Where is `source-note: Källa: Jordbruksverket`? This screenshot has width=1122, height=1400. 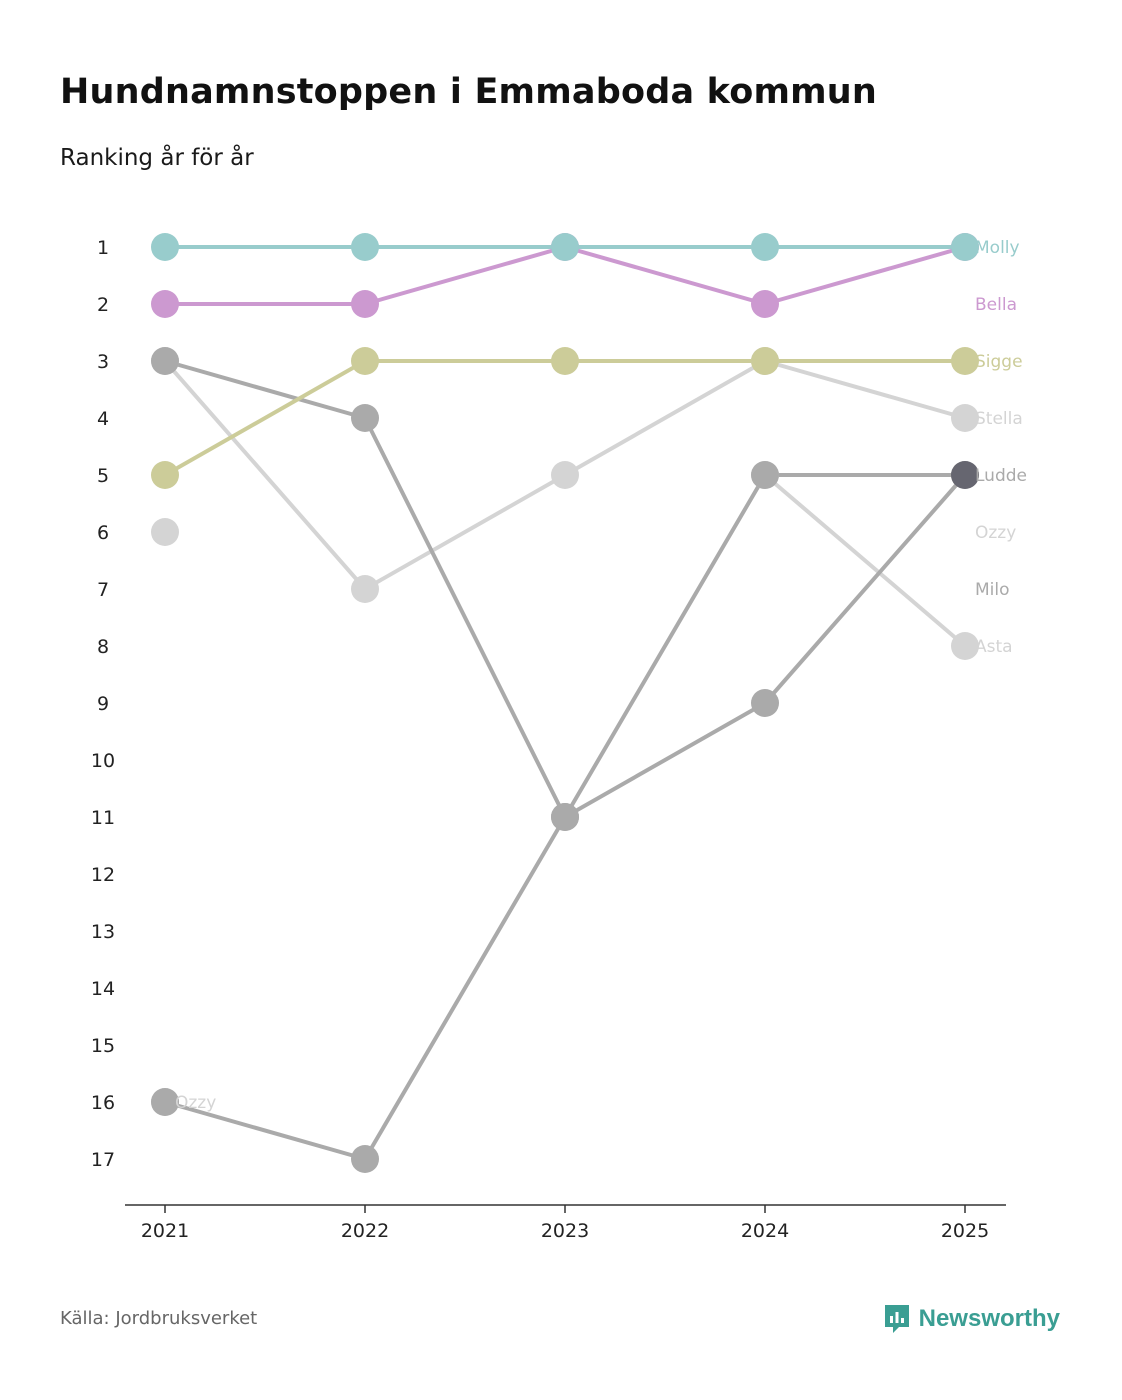 source-note: Källa: Jordbruksverket is located at coordinates (159, 1318).